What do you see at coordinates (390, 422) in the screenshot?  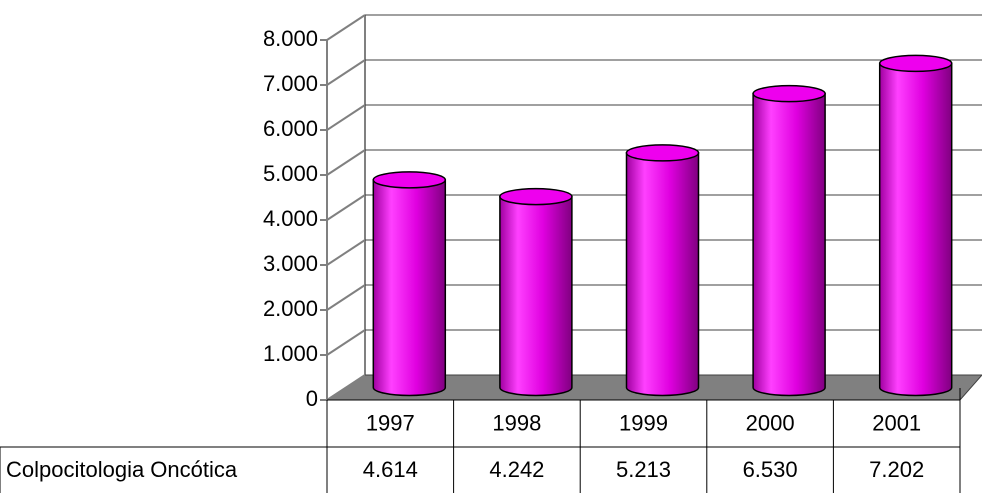 I see `x-tick-label: 1997` at bounding box center [390, 422].